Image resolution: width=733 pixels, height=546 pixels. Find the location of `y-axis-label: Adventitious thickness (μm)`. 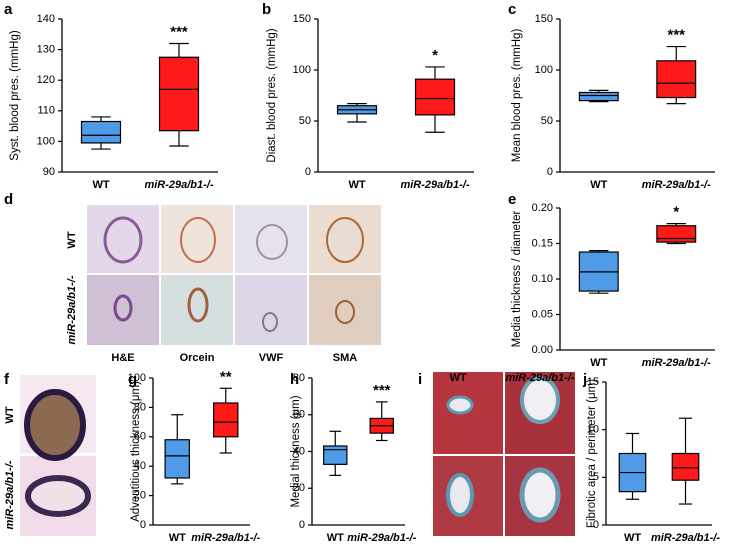

y-axis-label: Adventitious thickness (μm) is located at coordinates (136, 451).